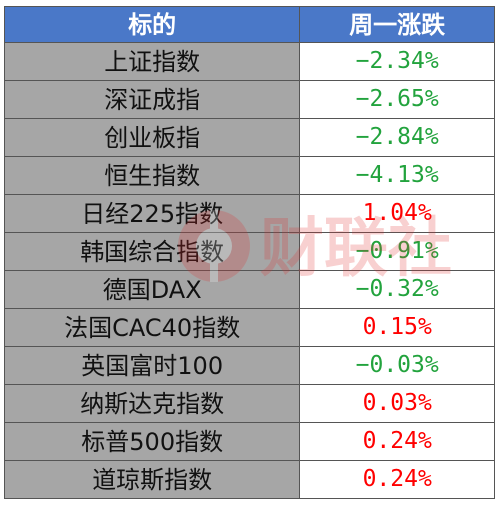  I want to click on index-name: 英国富时100, so click(153, 365).